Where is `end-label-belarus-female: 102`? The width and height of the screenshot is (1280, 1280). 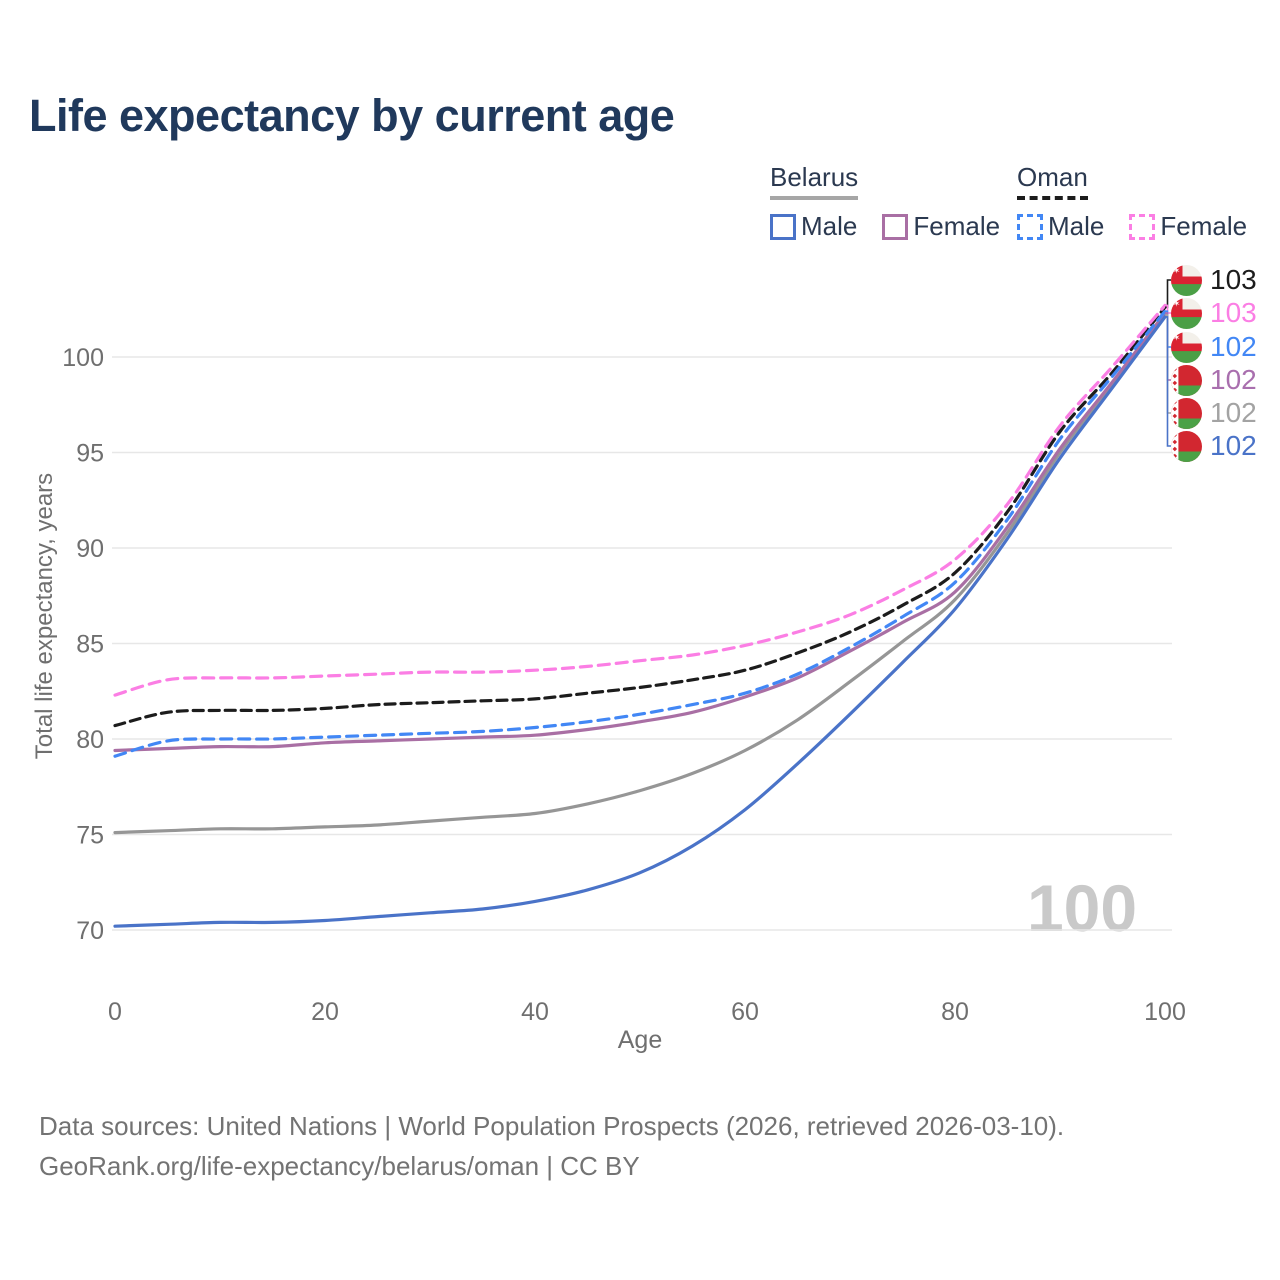
end-label-belarus-female: 102 is located at coordinates (1214, 380).